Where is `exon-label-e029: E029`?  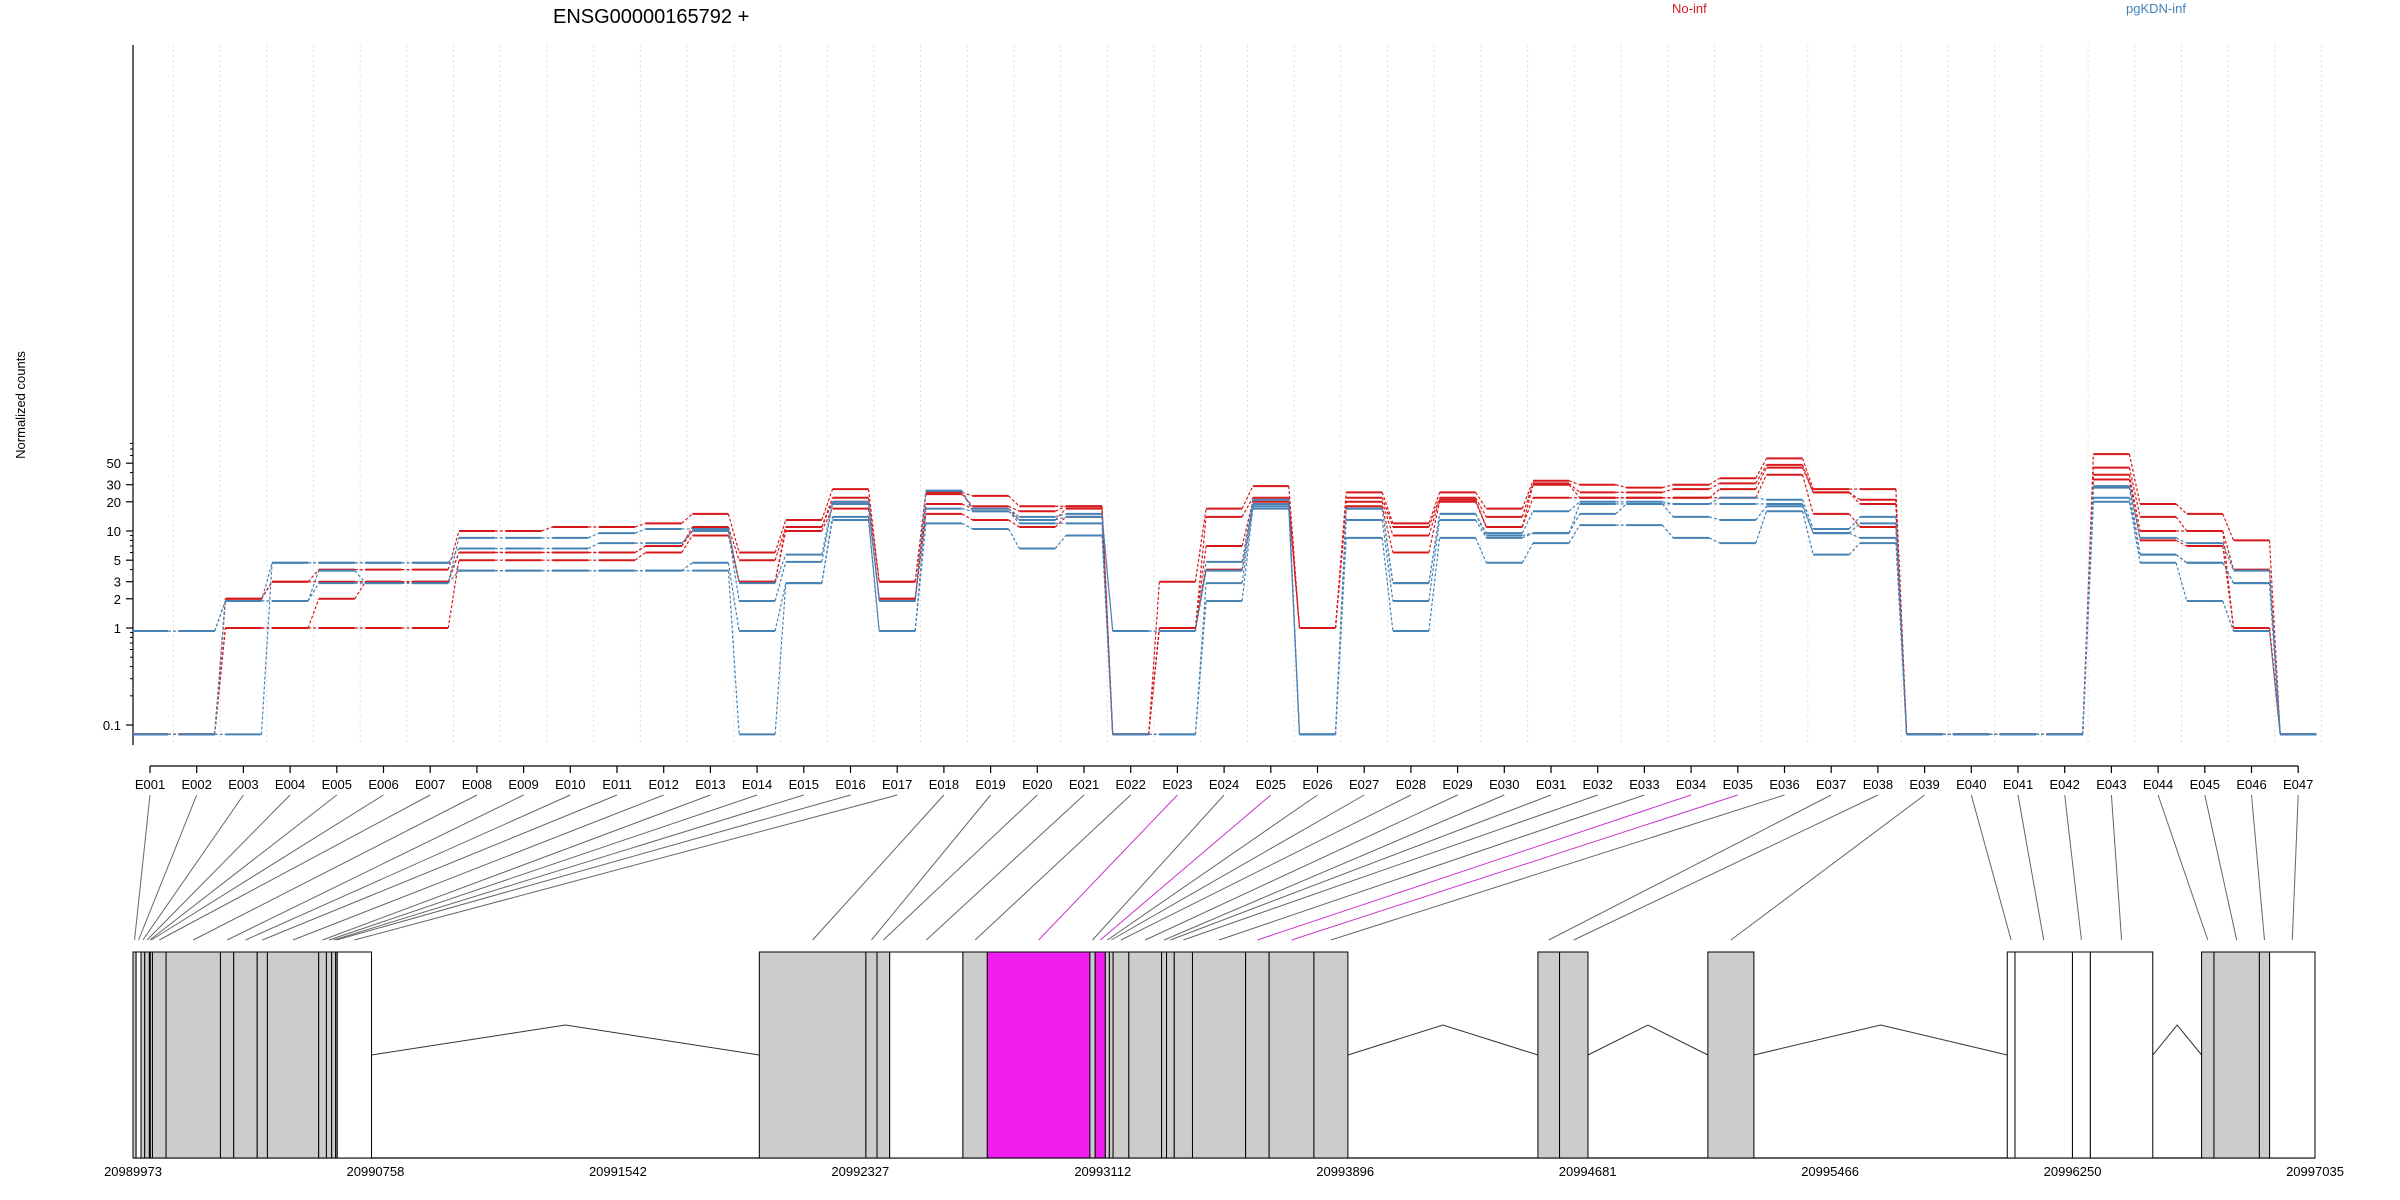
exon-label-e029: E029 is located at coordinates (1457, 784).